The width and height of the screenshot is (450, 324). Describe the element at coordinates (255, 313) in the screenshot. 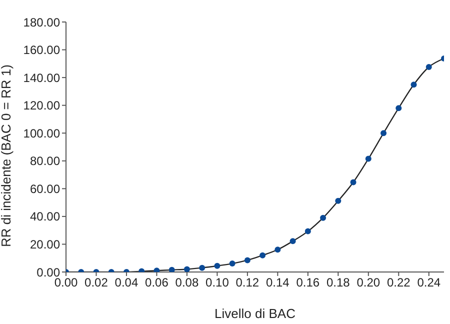

I see `x-axis-title: Livello di BAC` at that location.